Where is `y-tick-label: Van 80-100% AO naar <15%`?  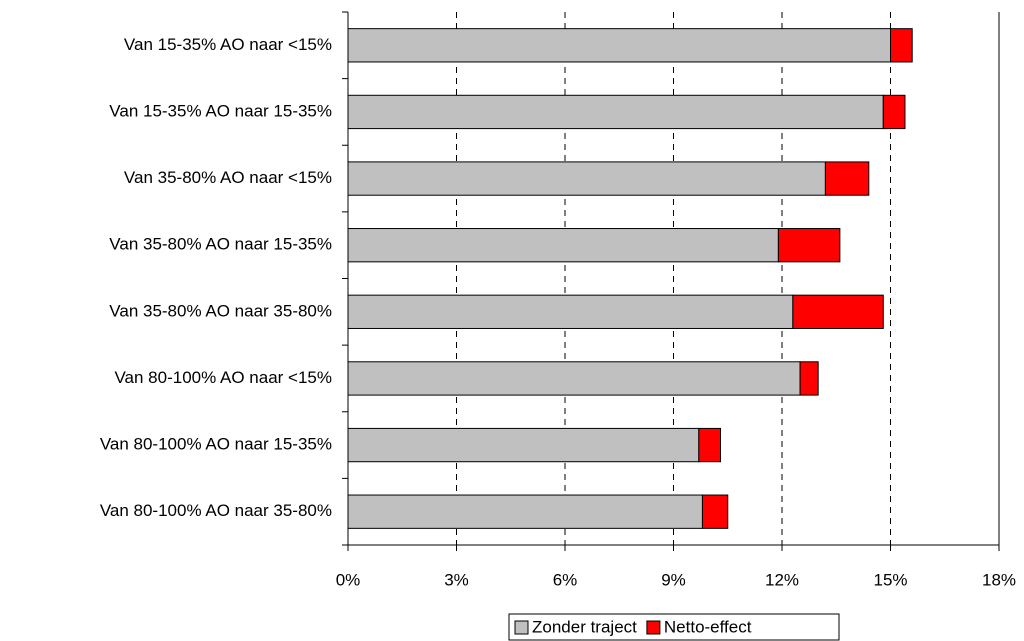 y-tick-label: Van 80-100% AO naar <15% is located at coordinates (223, 377).